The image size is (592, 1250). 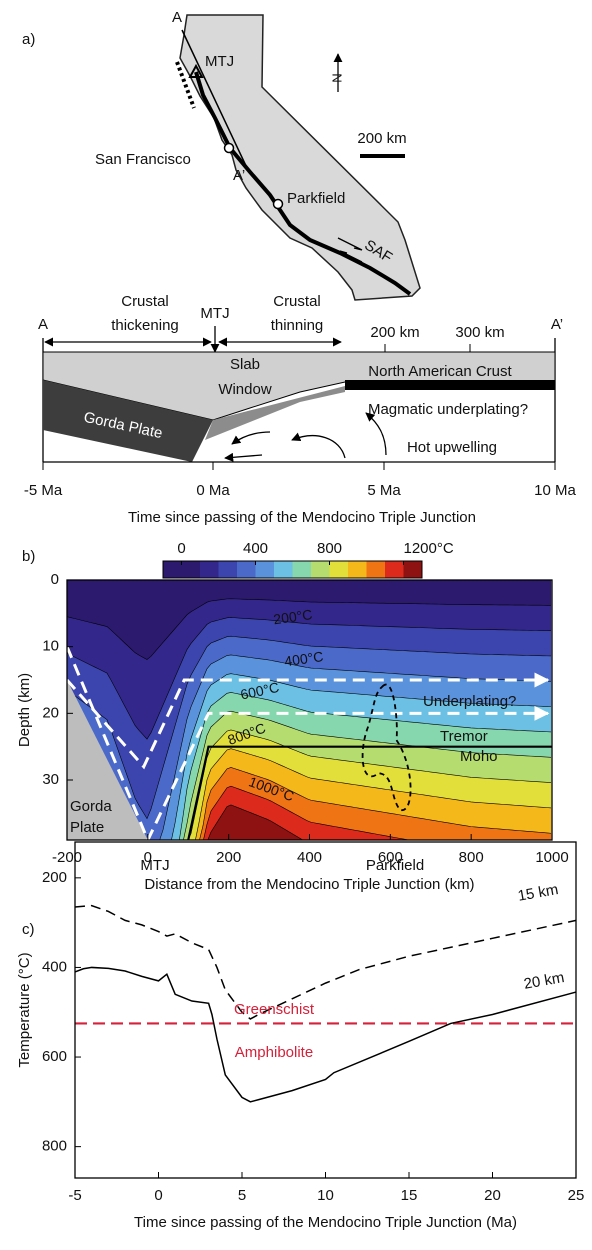 I want to click on moho, so click(x=369, y=792).